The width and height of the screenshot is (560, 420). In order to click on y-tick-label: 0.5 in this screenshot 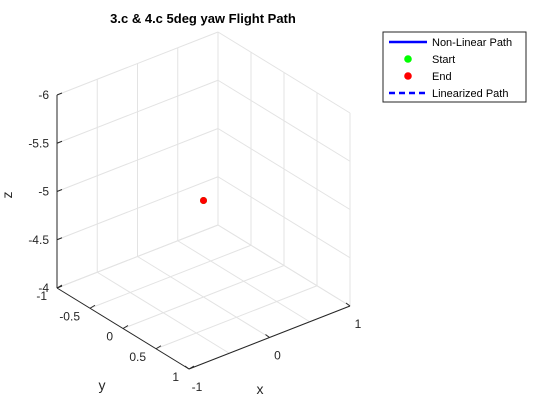, I will do `click(137, 357)`.